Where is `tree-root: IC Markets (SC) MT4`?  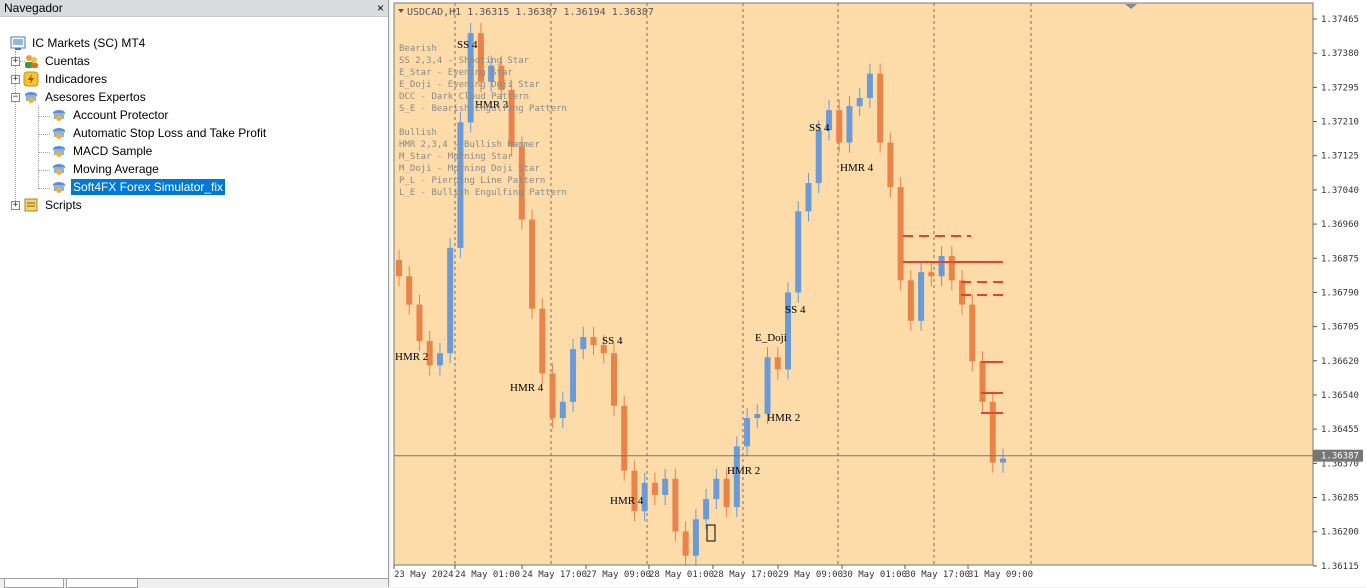
tree-root: IC Markets (SC) MT4 is located at coordinates (78, 43).